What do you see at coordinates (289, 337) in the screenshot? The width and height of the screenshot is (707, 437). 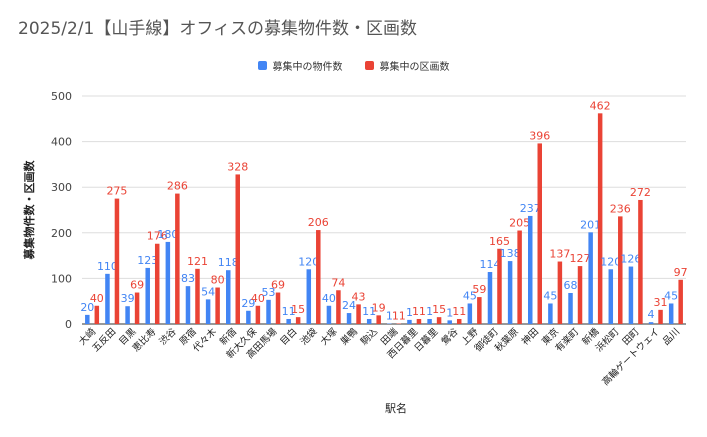 I see `x-tick-label: 目白` at bounding box center [289, 337].